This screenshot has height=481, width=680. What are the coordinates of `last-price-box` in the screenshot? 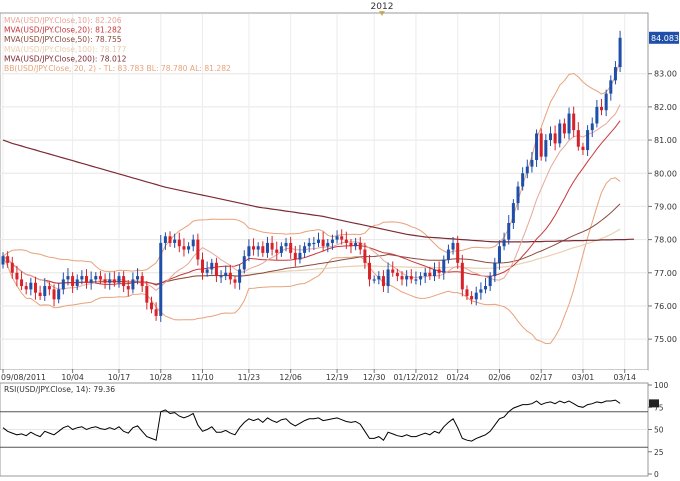 It's located at (664, 37).